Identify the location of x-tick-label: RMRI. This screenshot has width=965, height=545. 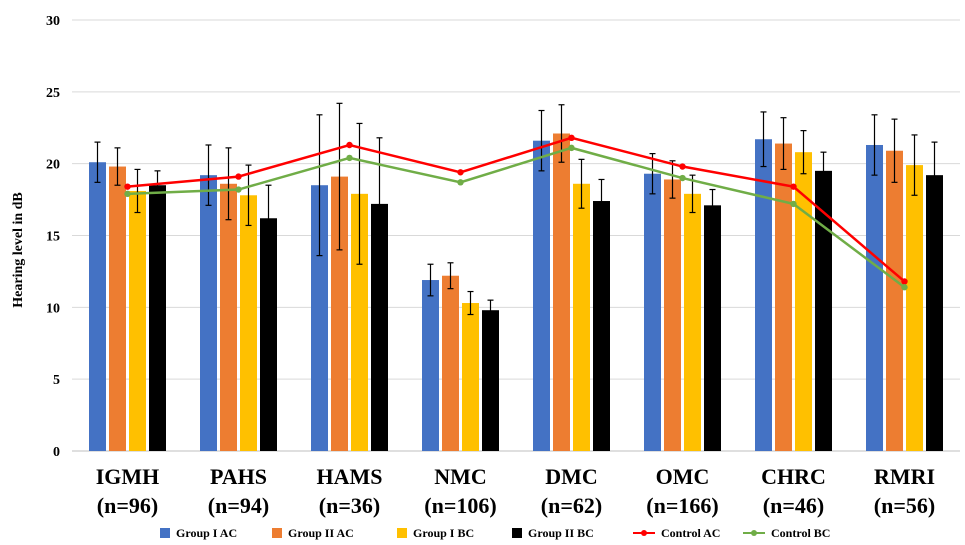
(904, 476).